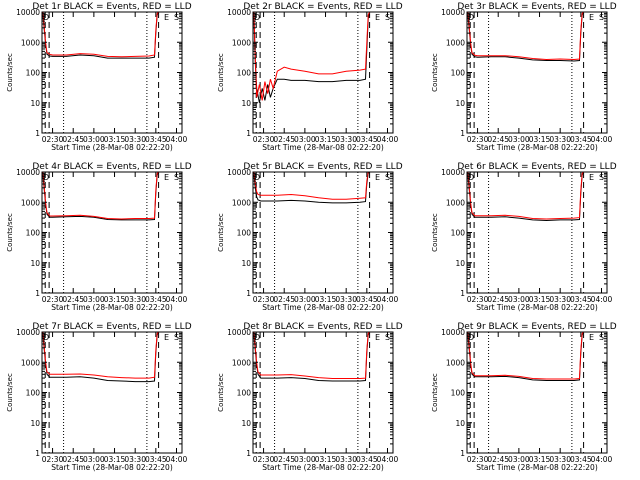 The image size is (640, 480). Describe the element at coordinates (601, 337) in the screenshot. I see `det9r-corner-label-s: S` at that location.